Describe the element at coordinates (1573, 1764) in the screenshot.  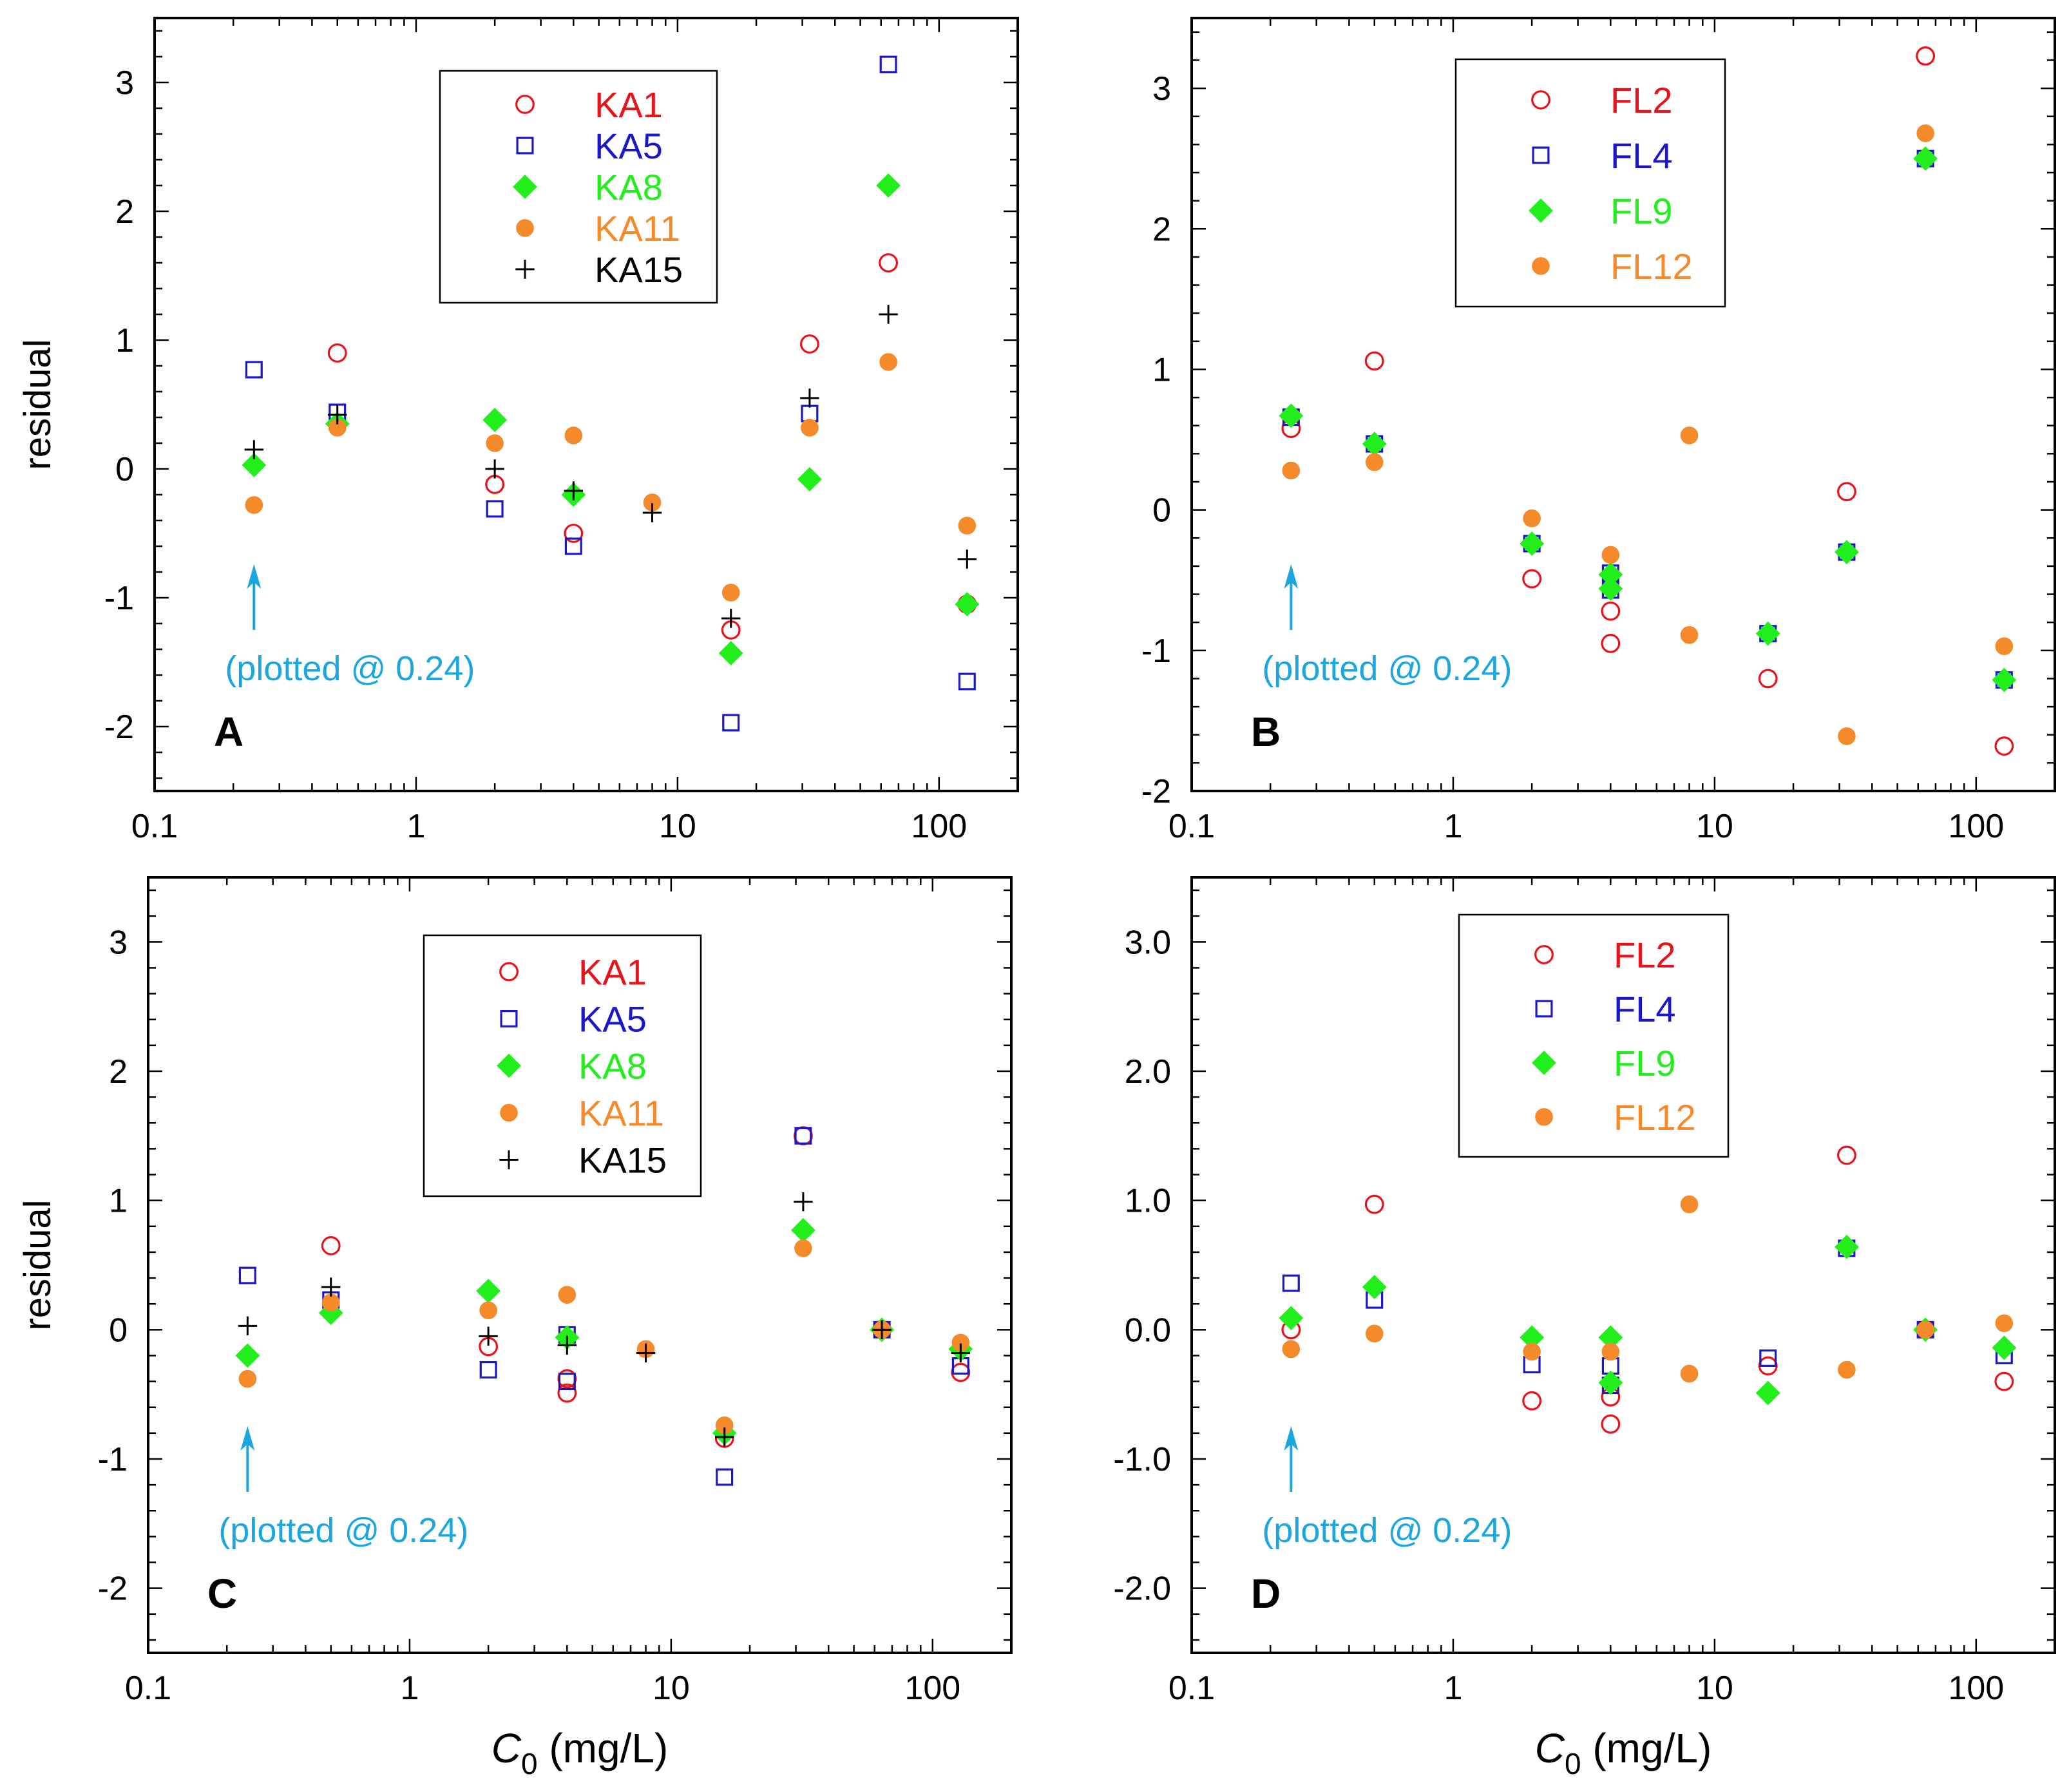
I see `x-axis-label-subscript: 0` at that location.